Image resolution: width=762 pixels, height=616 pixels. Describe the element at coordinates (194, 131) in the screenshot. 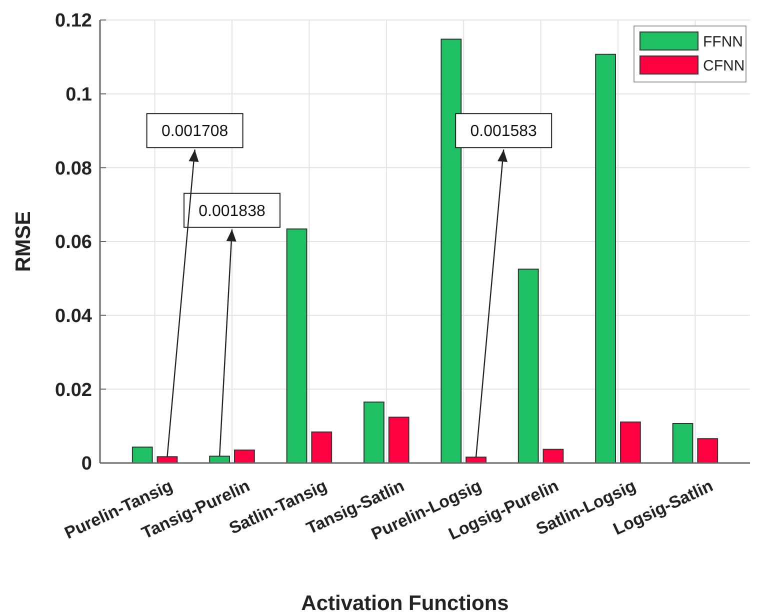

I see `data-label: 0.001708` at that location.